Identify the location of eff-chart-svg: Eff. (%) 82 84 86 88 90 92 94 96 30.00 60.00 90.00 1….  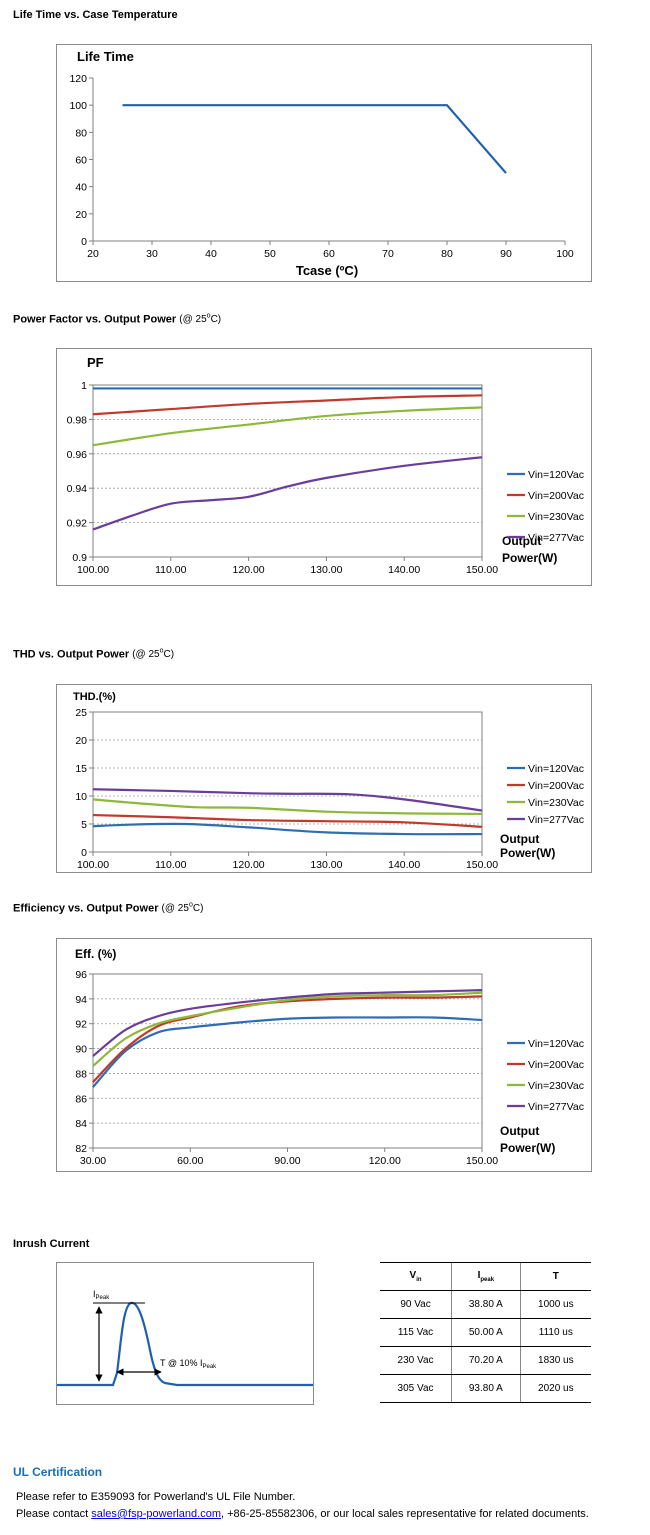
(329, 1057).